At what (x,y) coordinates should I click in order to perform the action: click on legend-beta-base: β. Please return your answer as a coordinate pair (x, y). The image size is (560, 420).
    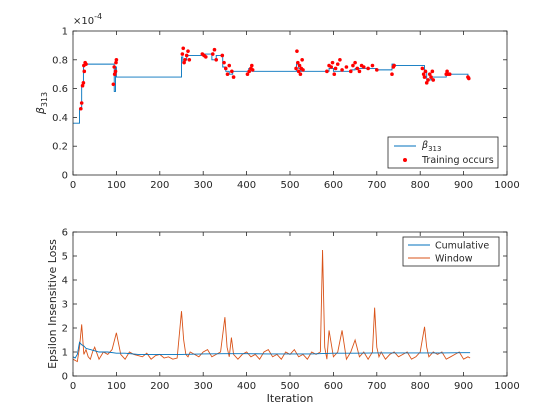
    Looking at the image, I should click on (424, 145).